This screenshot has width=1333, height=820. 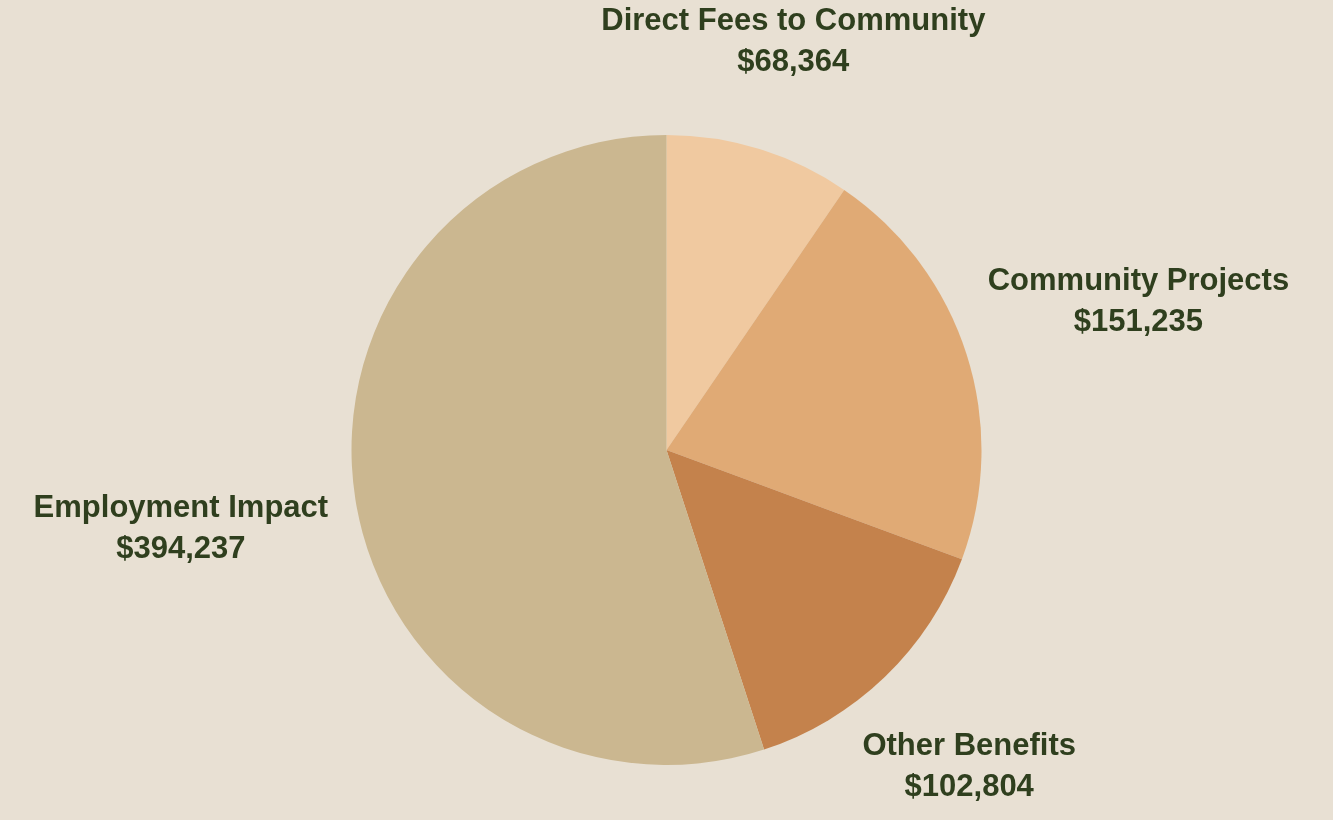 I want to click on data-label: $394,237, so click(x=181, y=548).